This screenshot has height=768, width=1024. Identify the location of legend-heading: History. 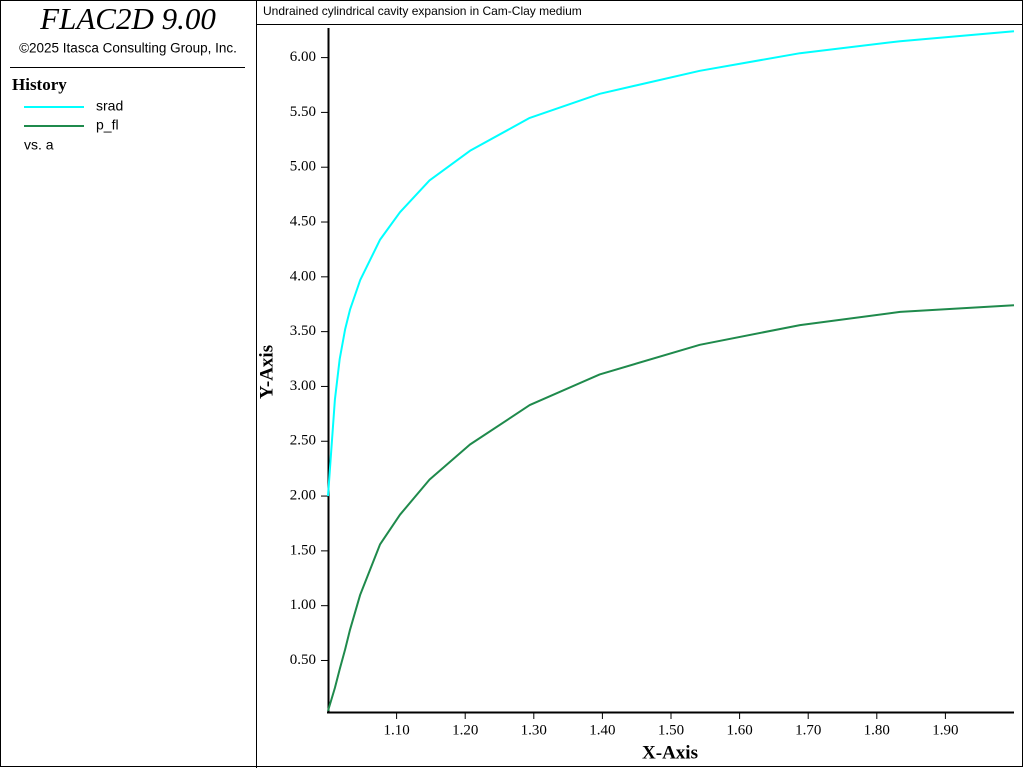
(39, 84).